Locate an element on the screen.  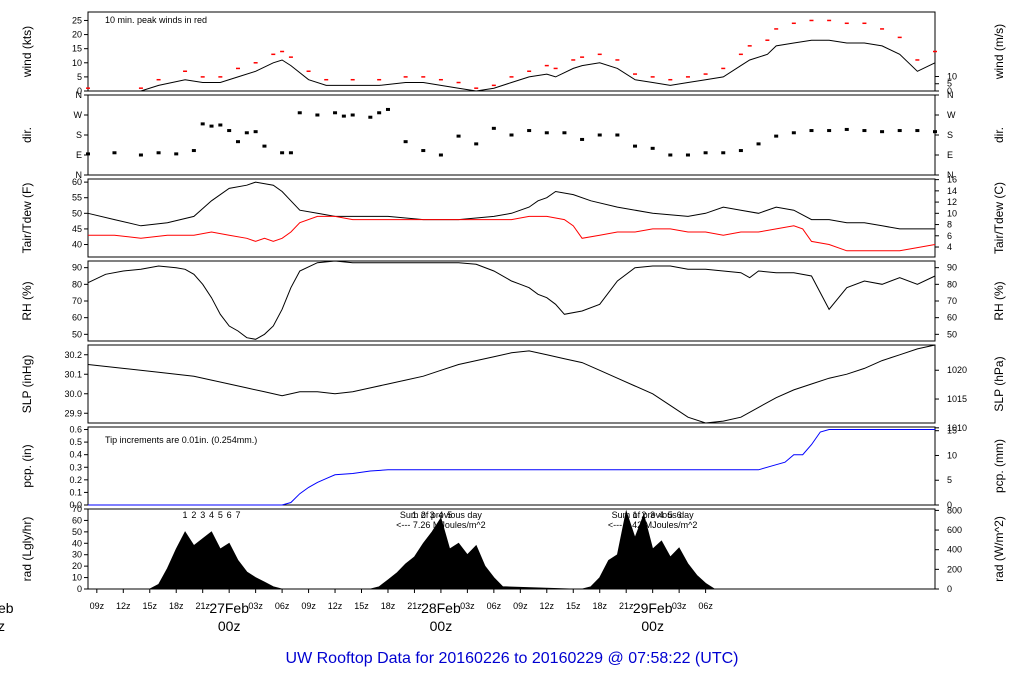
series-Tair is located at coordinates (511, 205).